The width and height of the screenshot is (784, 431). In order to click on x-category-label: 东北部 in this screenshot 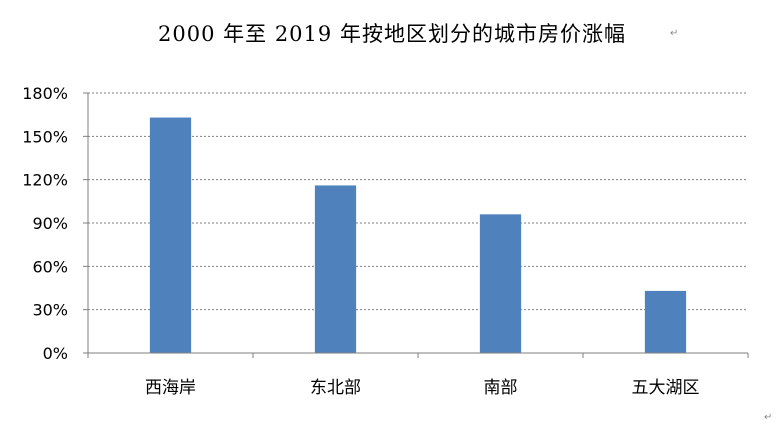, I will do `click(335, 388)`.